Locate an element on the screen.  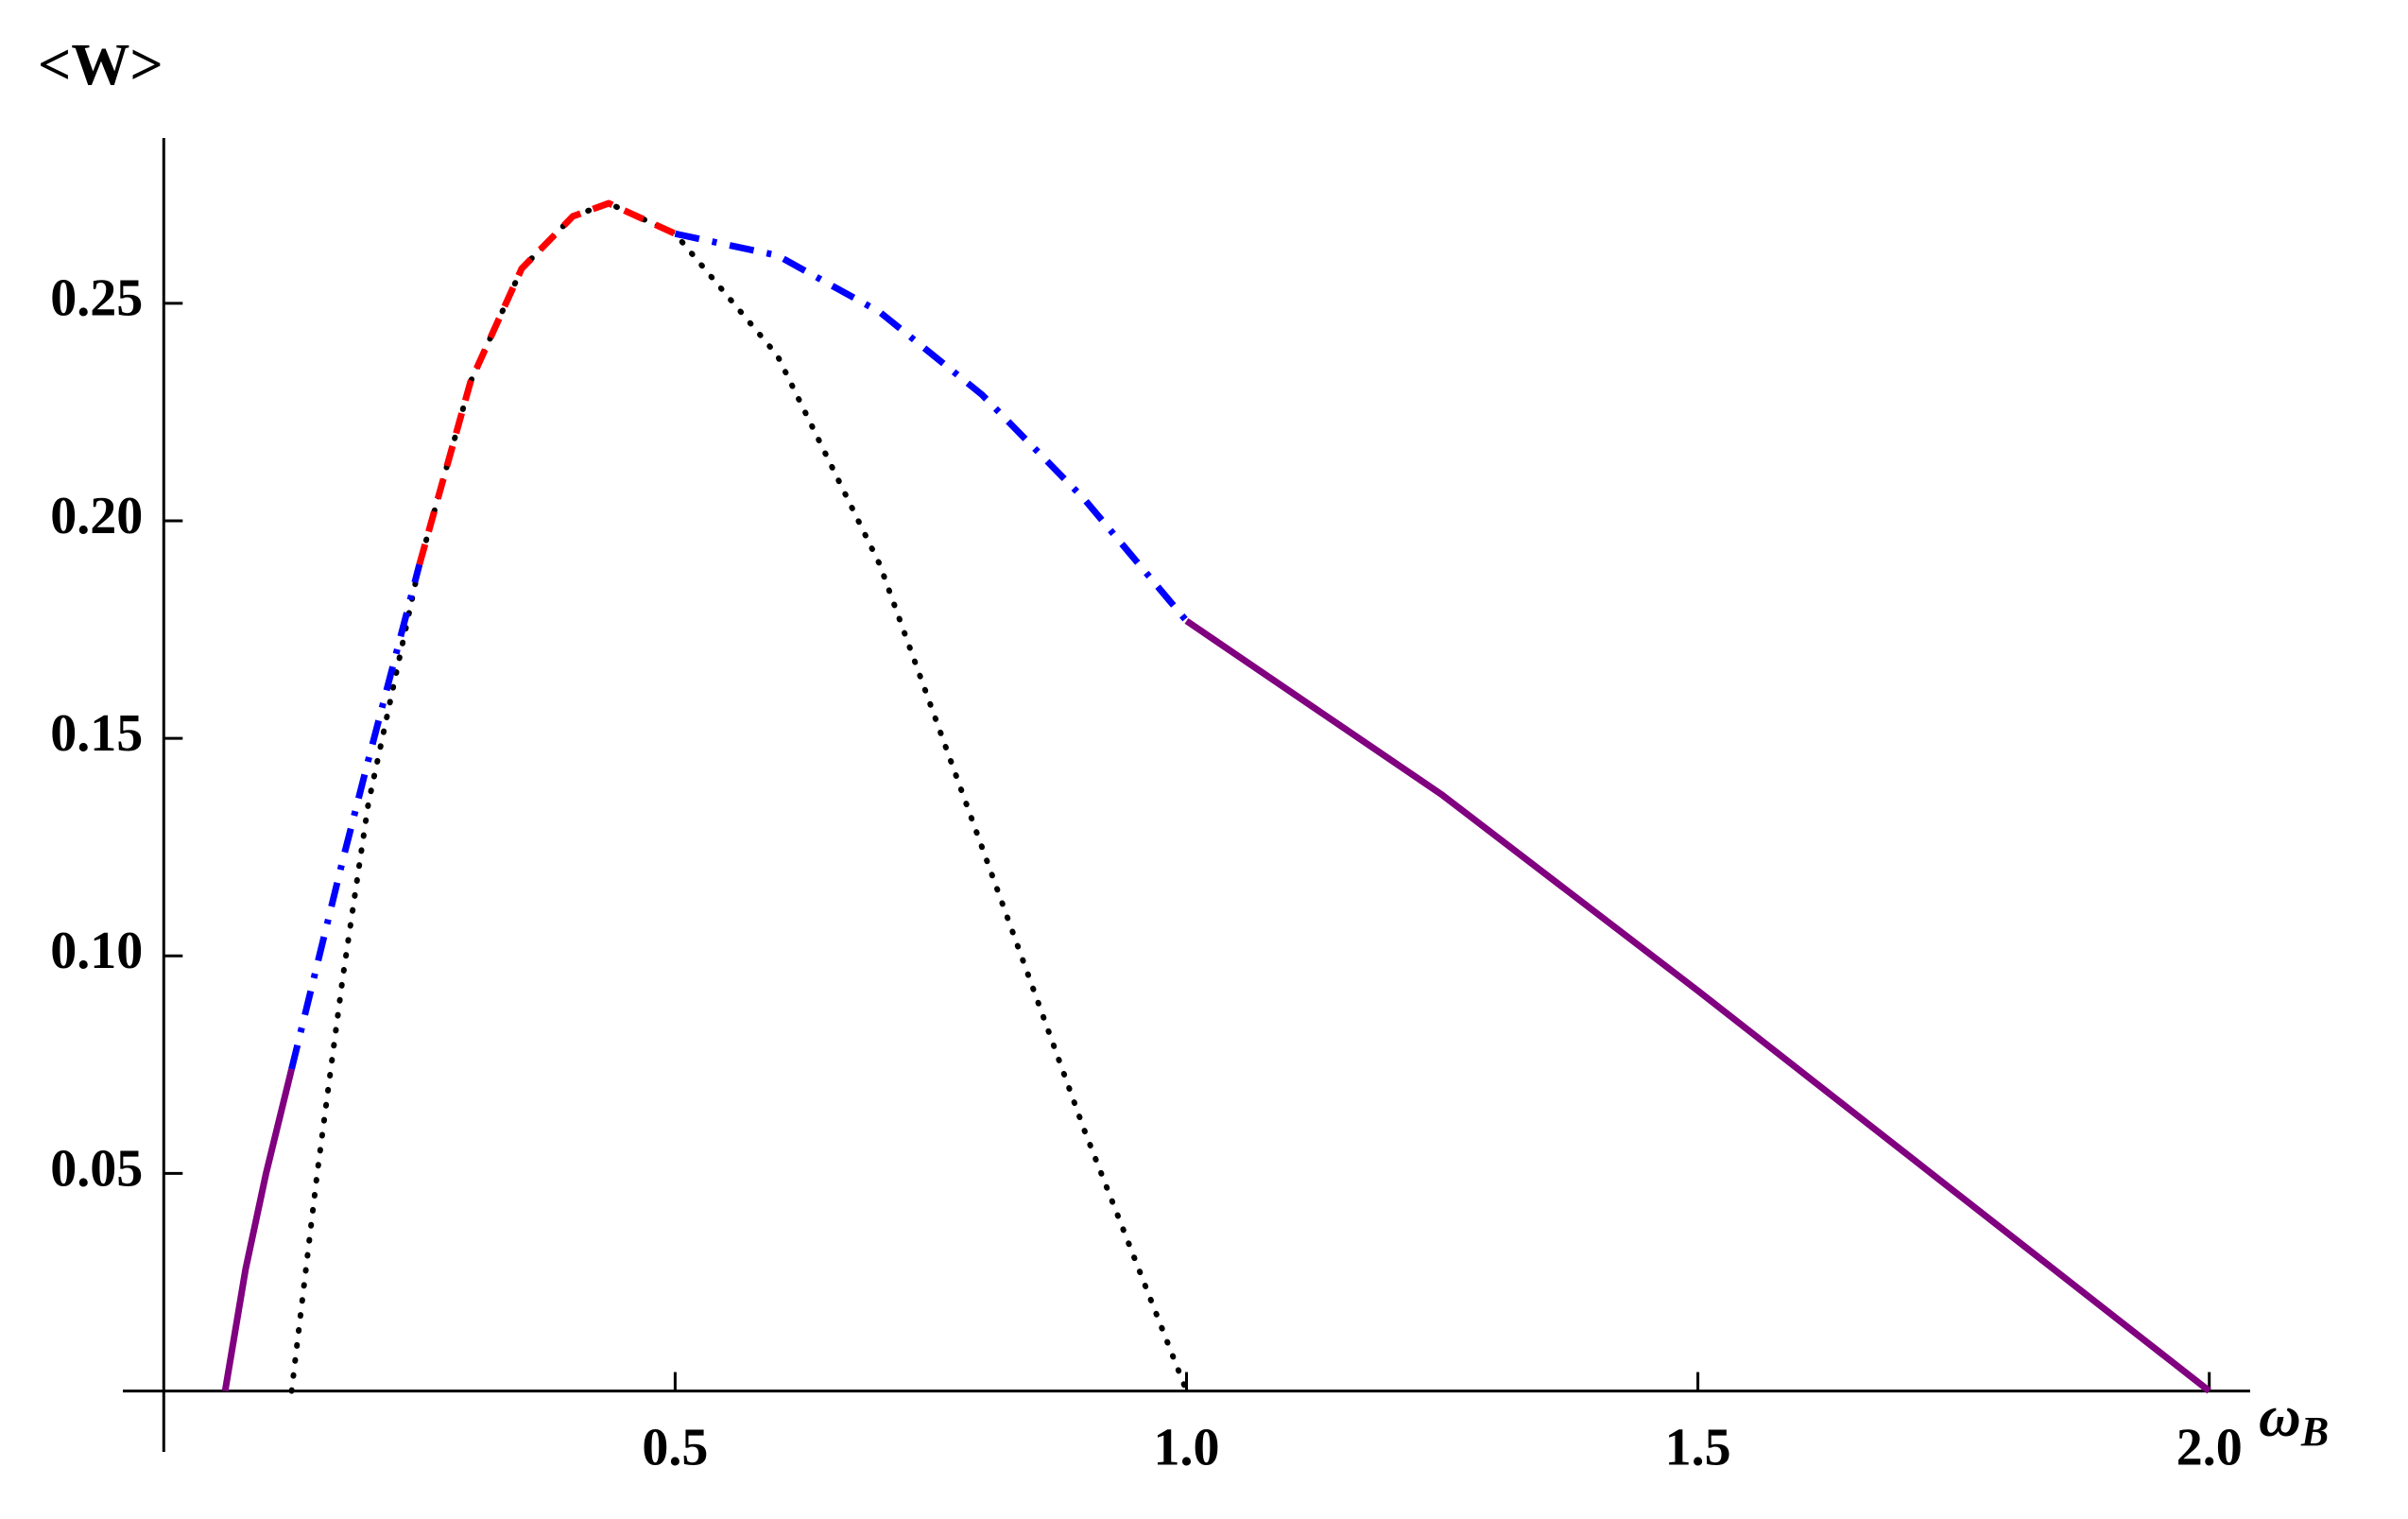
x-axis-label: ωB is located at coordinates (2294, 1420).